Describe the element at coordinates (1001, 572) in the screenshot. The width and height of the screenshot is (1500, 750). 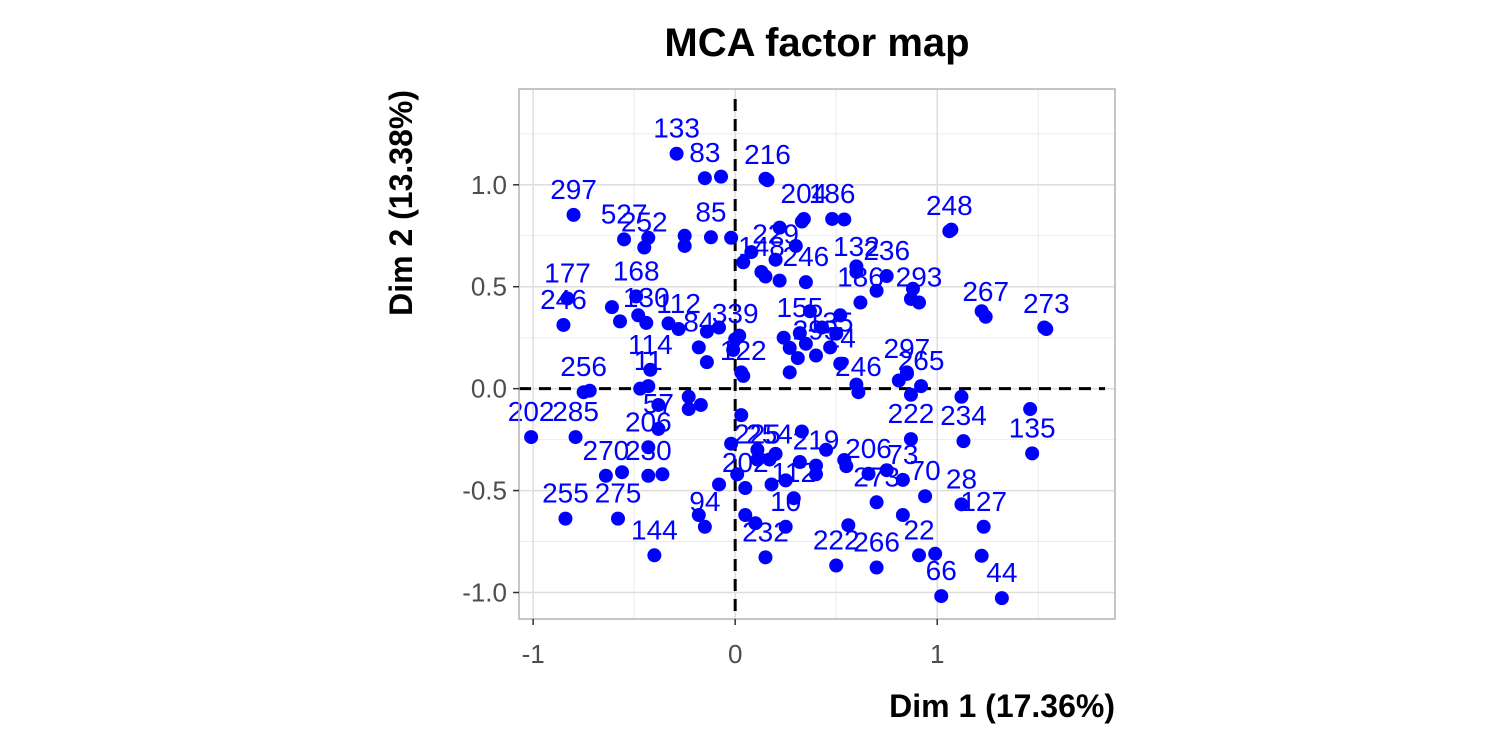
I see `point-label: 44` at that location.